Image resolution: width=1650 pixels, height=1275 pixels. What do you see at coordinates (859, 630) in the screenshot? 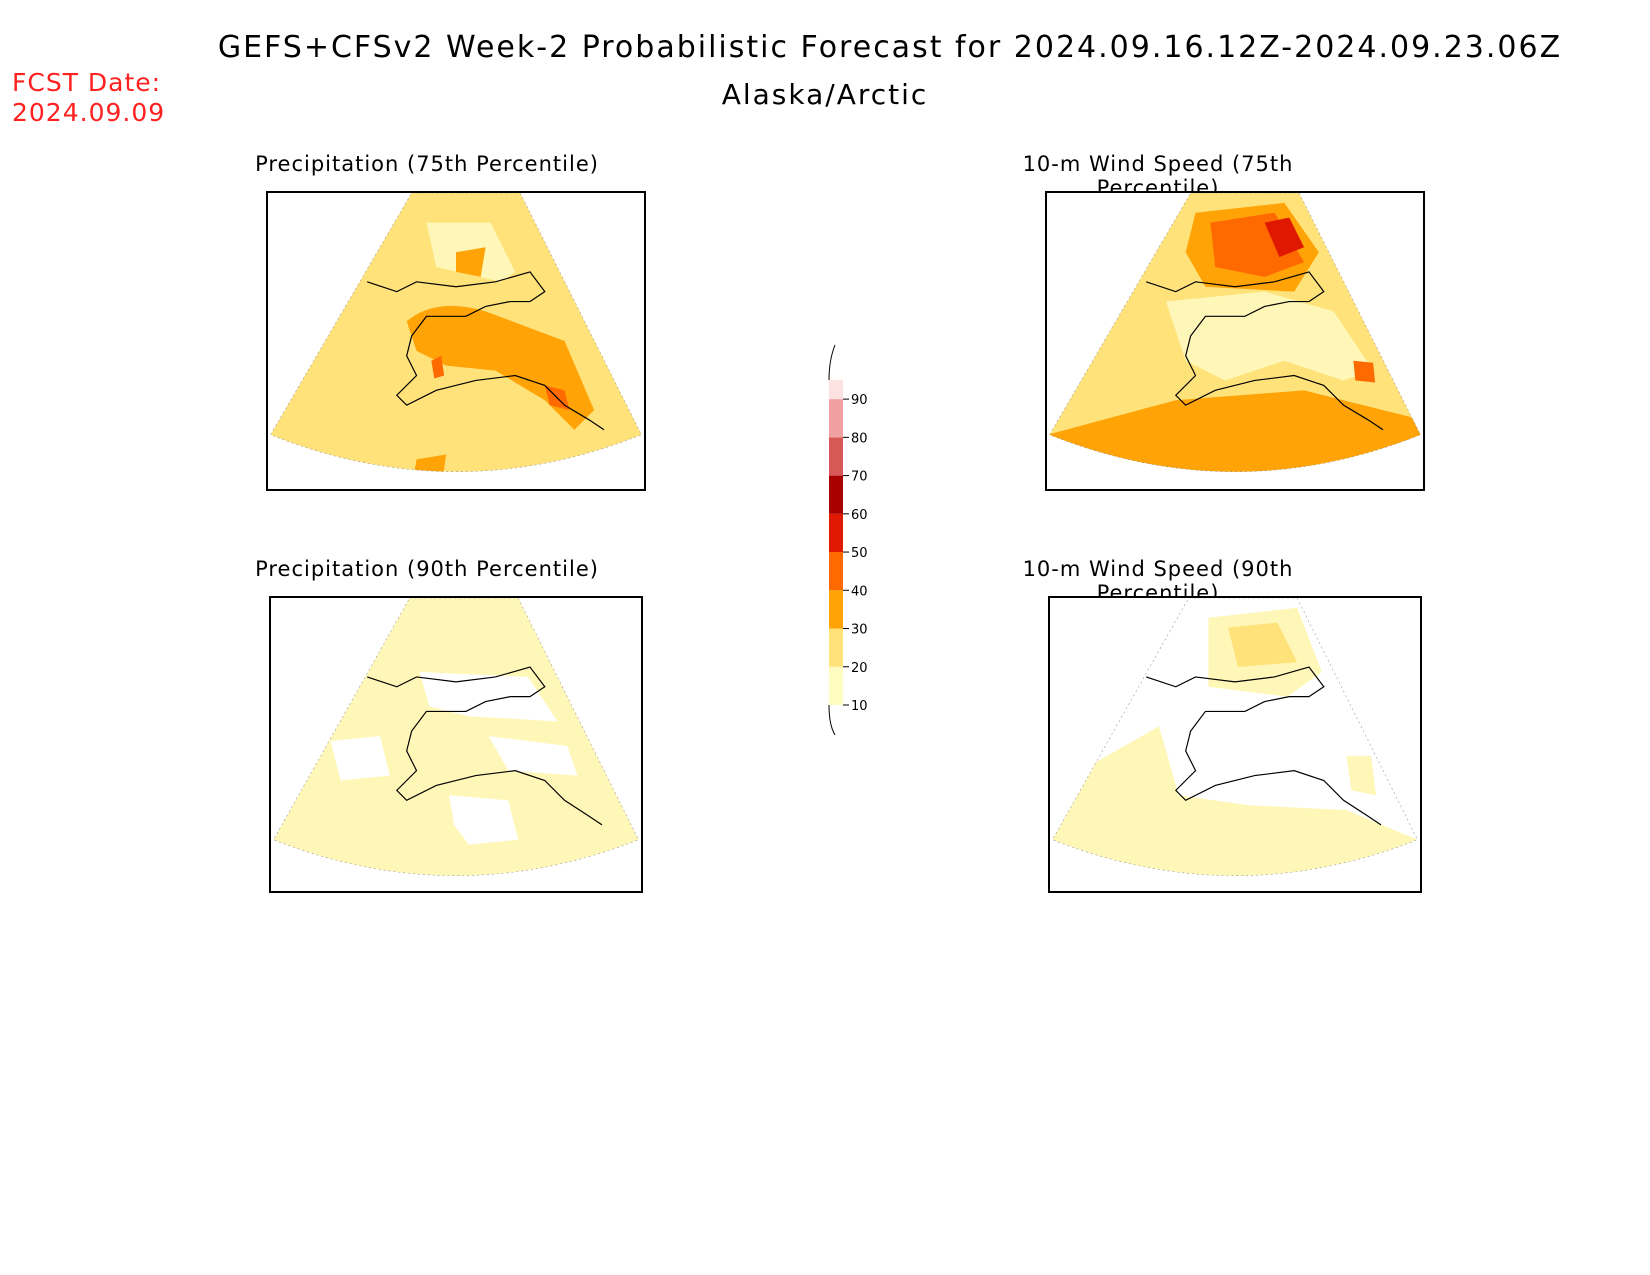
I see `colorbar-tick-label: 30` at bounding box center [859, 630].